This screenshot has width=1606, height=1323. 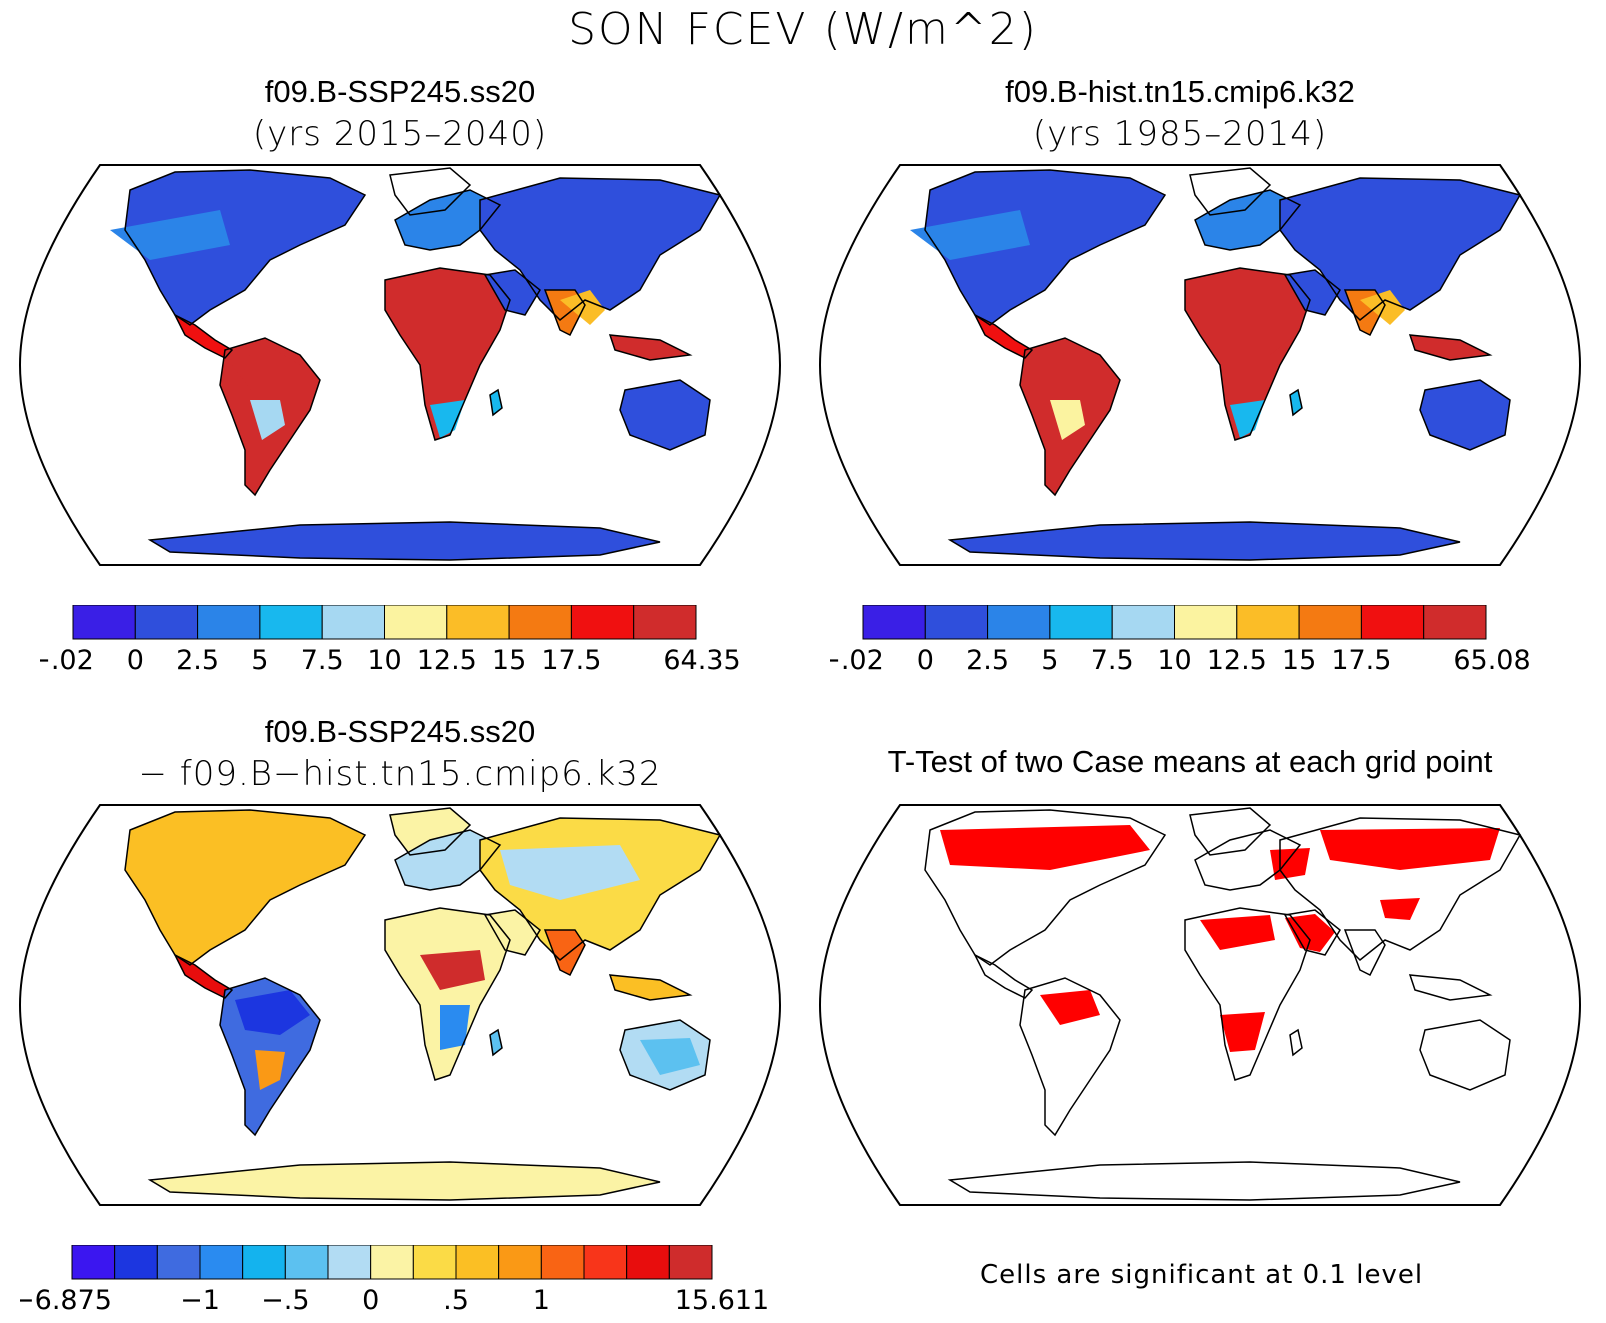 What do you see at coordinates (582, 307) in the screenshot?
I see `field-se-asia` at bounding box center [582, 307].